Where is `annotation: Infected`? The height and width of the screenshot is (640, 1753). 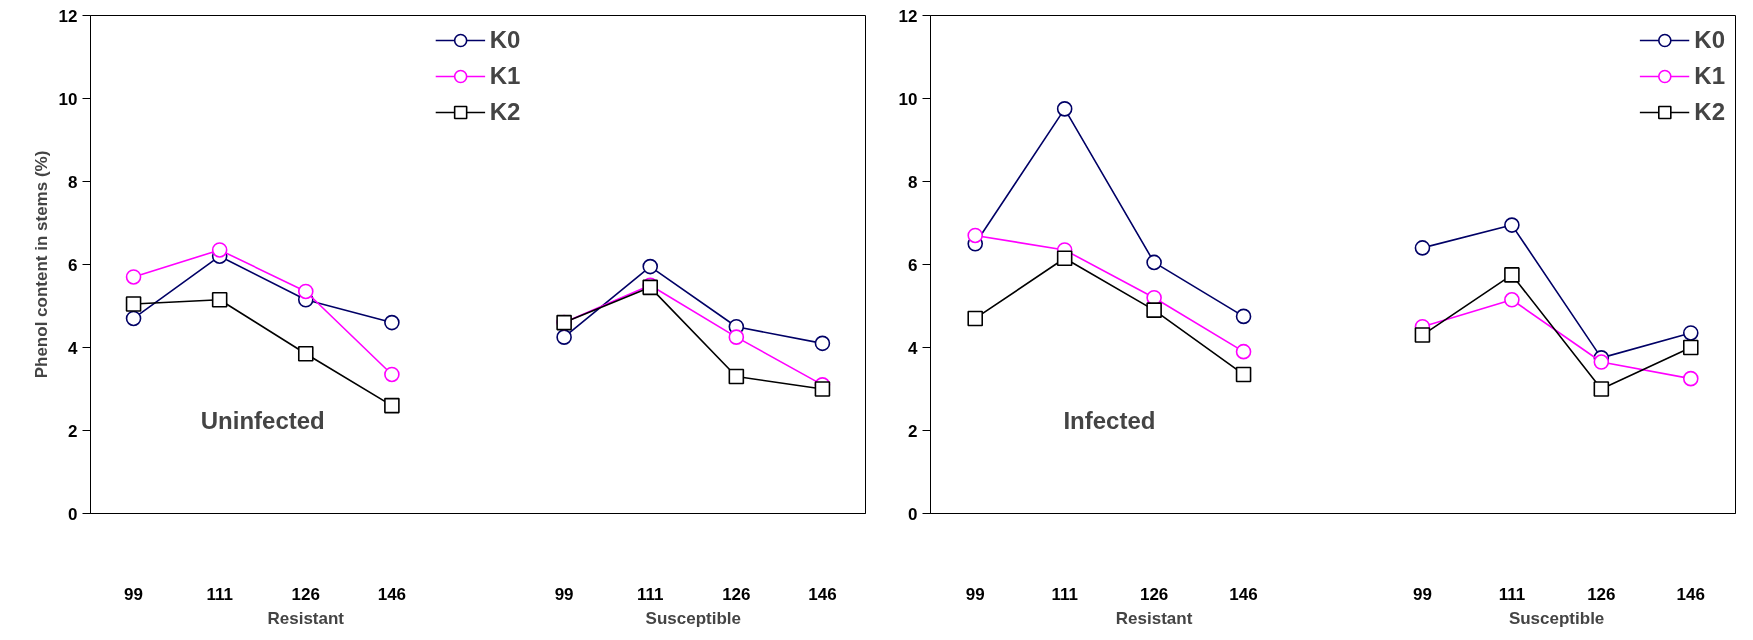
annotation: Infected is located at coordinates (1109, 420).